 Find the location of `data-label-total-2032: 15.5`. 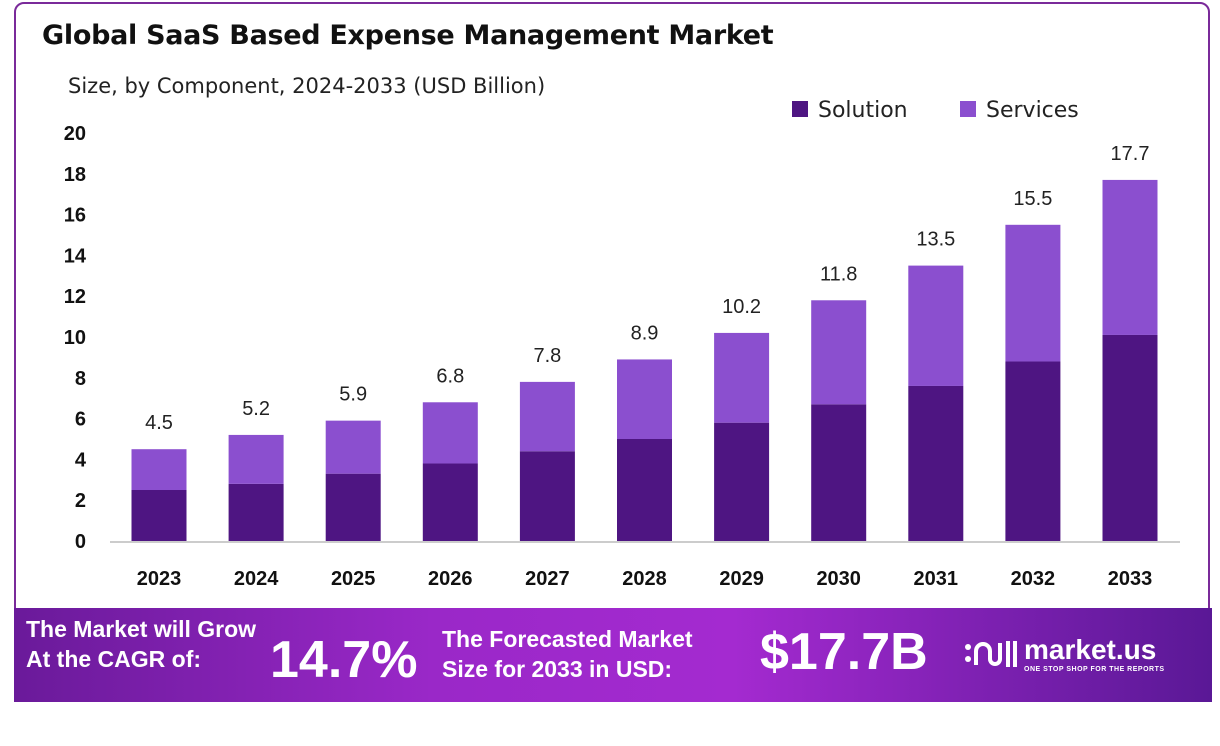

data-label-total-2032: 15.5 is located at coordinates (1032, 199).